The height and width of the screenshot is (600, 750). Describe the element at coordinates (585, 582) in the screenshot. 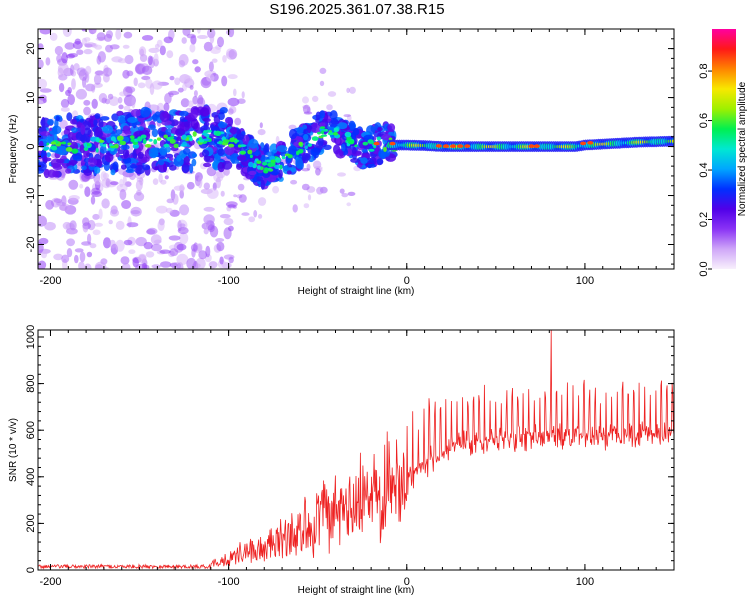

I see `snr-x-tick-label: 100` at that location.